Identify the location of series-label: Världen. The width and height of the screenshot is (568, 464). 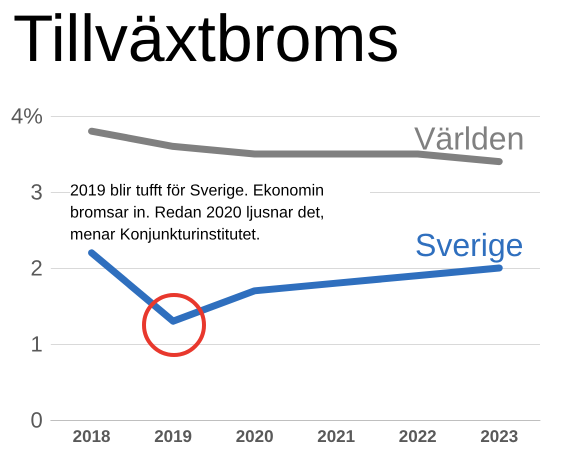
(469, 138).